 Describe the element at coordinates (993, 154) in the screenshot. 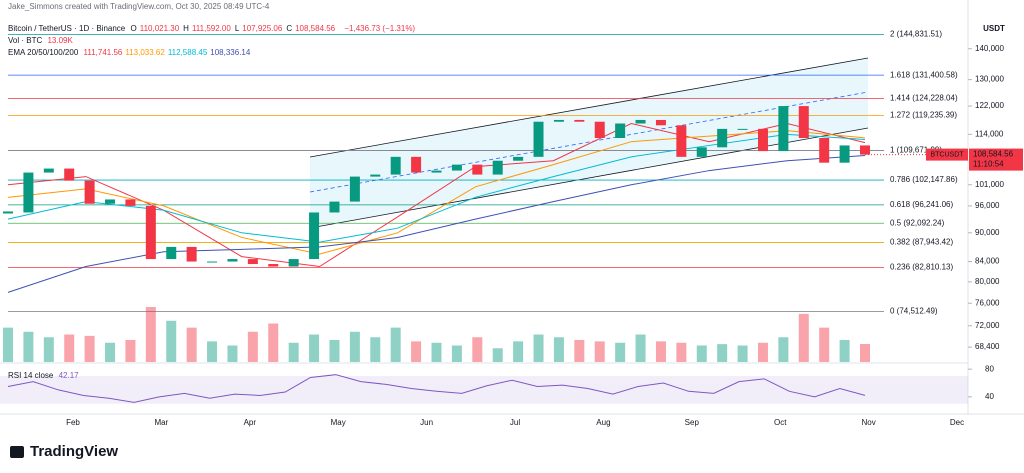

I see `price-tag: 108,584.56` at that location.